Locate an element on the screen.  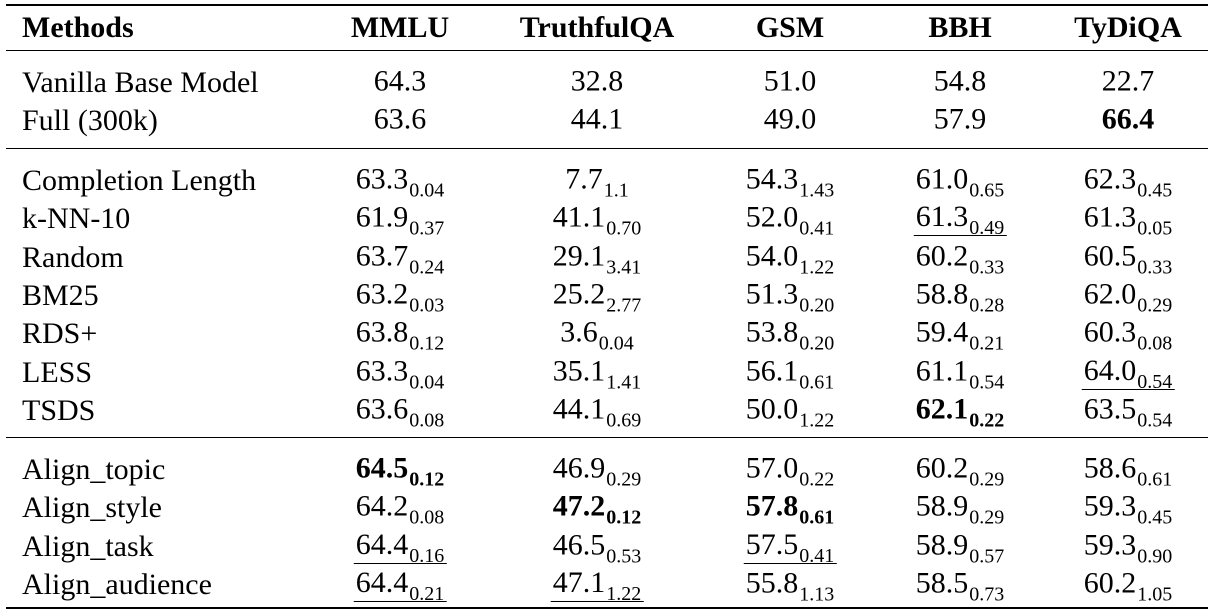
score-cell: 58.80.28 is located at coordinates (960, 296).